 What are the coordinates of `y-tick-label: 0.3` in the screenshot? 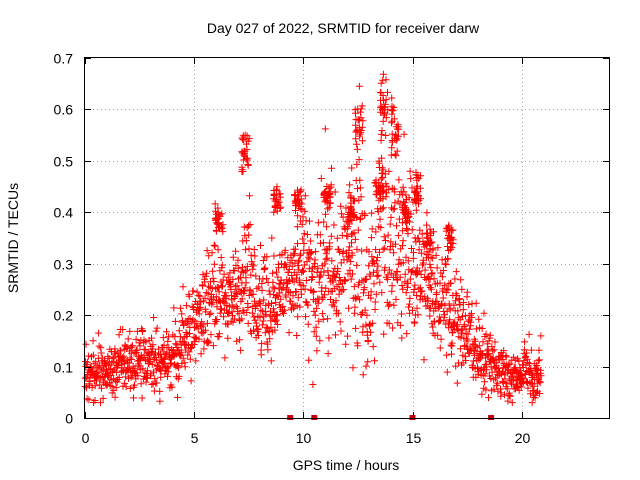 It's located at (64, 265).